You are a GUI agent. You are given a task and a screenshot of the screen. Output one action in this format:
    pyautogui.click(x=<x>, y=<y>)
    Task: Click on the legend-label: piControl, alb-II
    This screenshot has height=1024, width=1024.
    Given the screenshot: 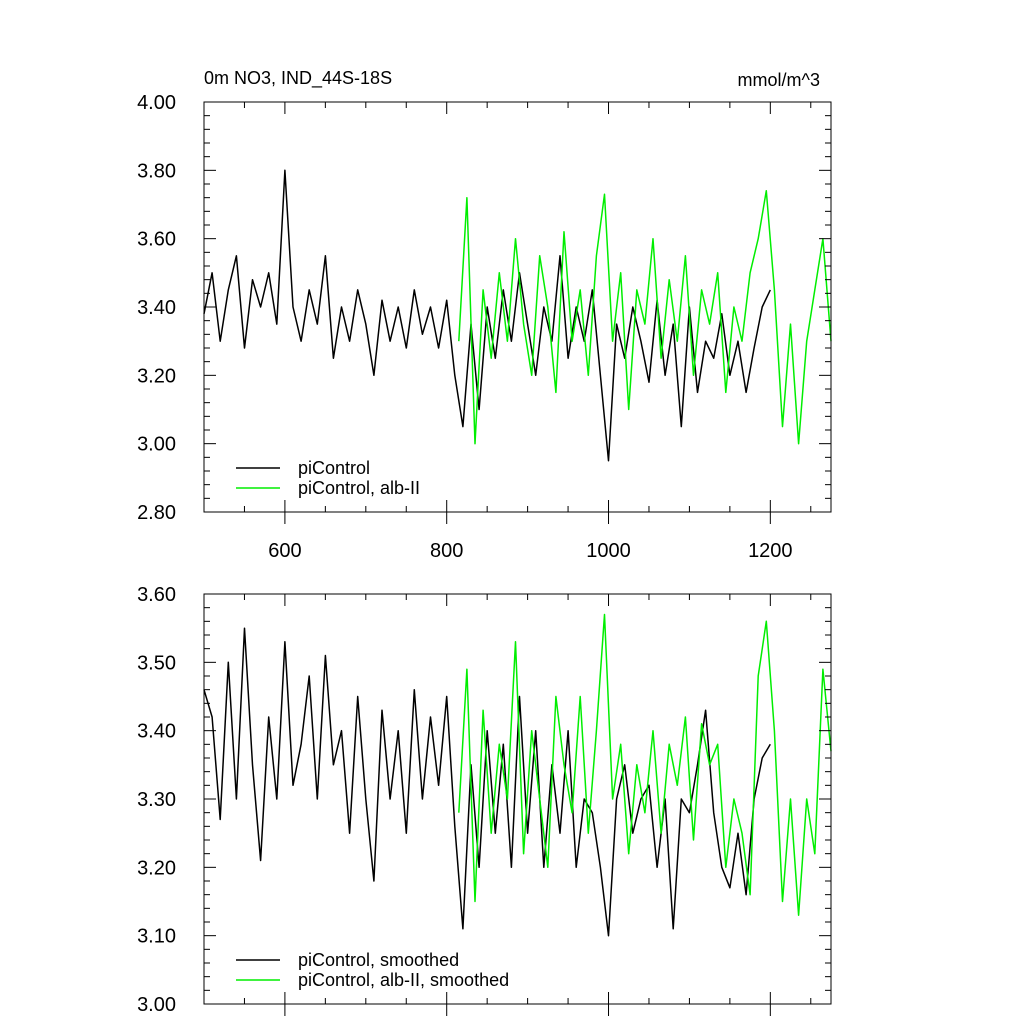 What is the action you would take?
    pyautogui.click(x=359, y=488)
    